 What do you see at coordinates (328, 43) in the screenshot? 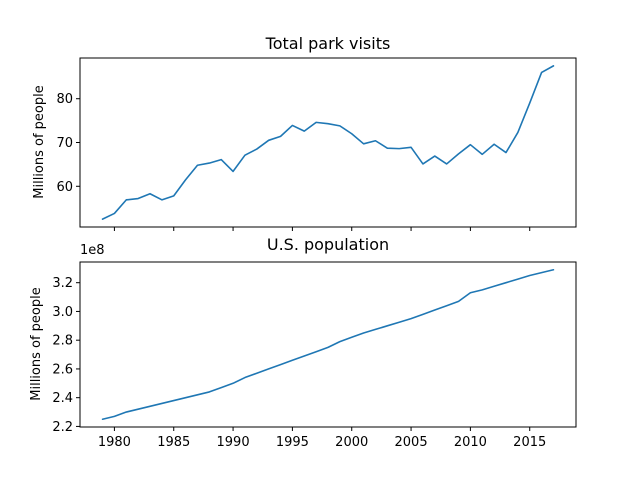
I see `park-visits-title: Total park visits` at bounding box center [328, 43].